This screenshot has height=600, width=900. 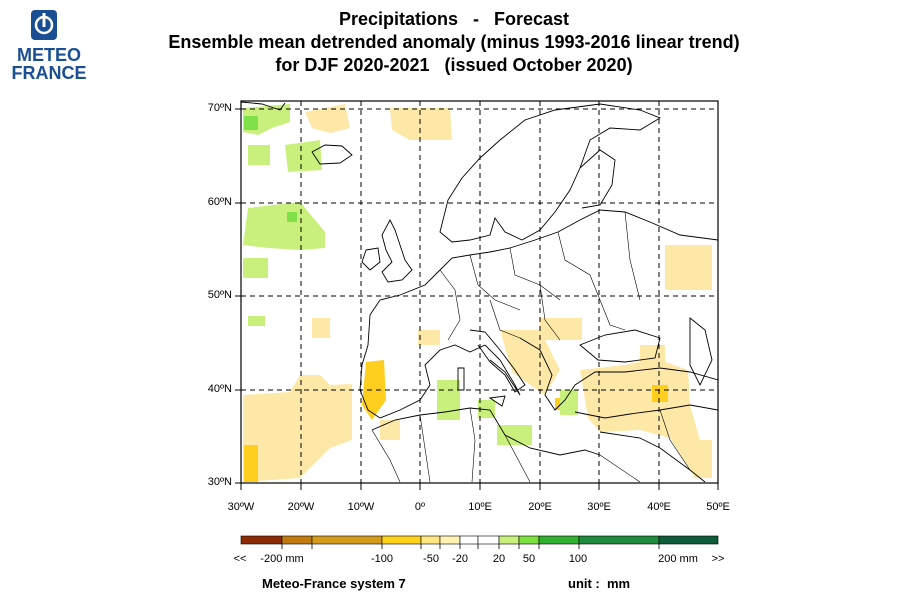 I want to click on logo-text-line2: FRANCE, so click(x=49, y=73).